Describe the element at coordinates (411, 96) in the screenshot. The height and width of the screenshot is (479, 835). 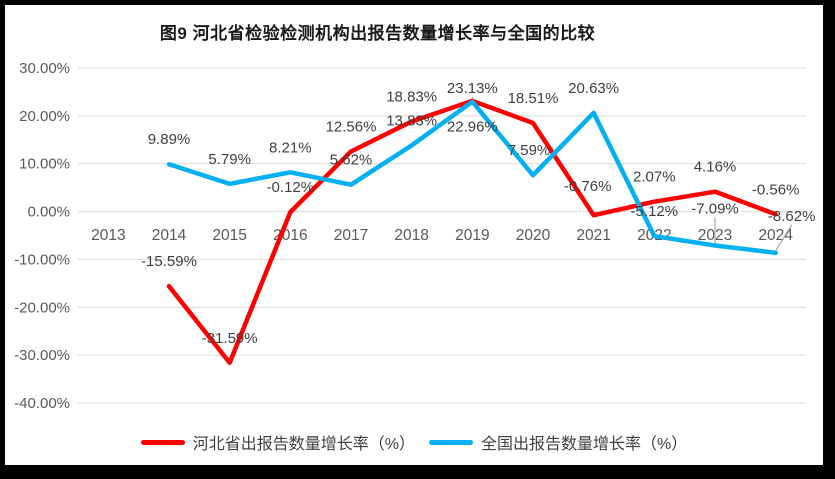
I see `data-label: 18.83%` at that location.